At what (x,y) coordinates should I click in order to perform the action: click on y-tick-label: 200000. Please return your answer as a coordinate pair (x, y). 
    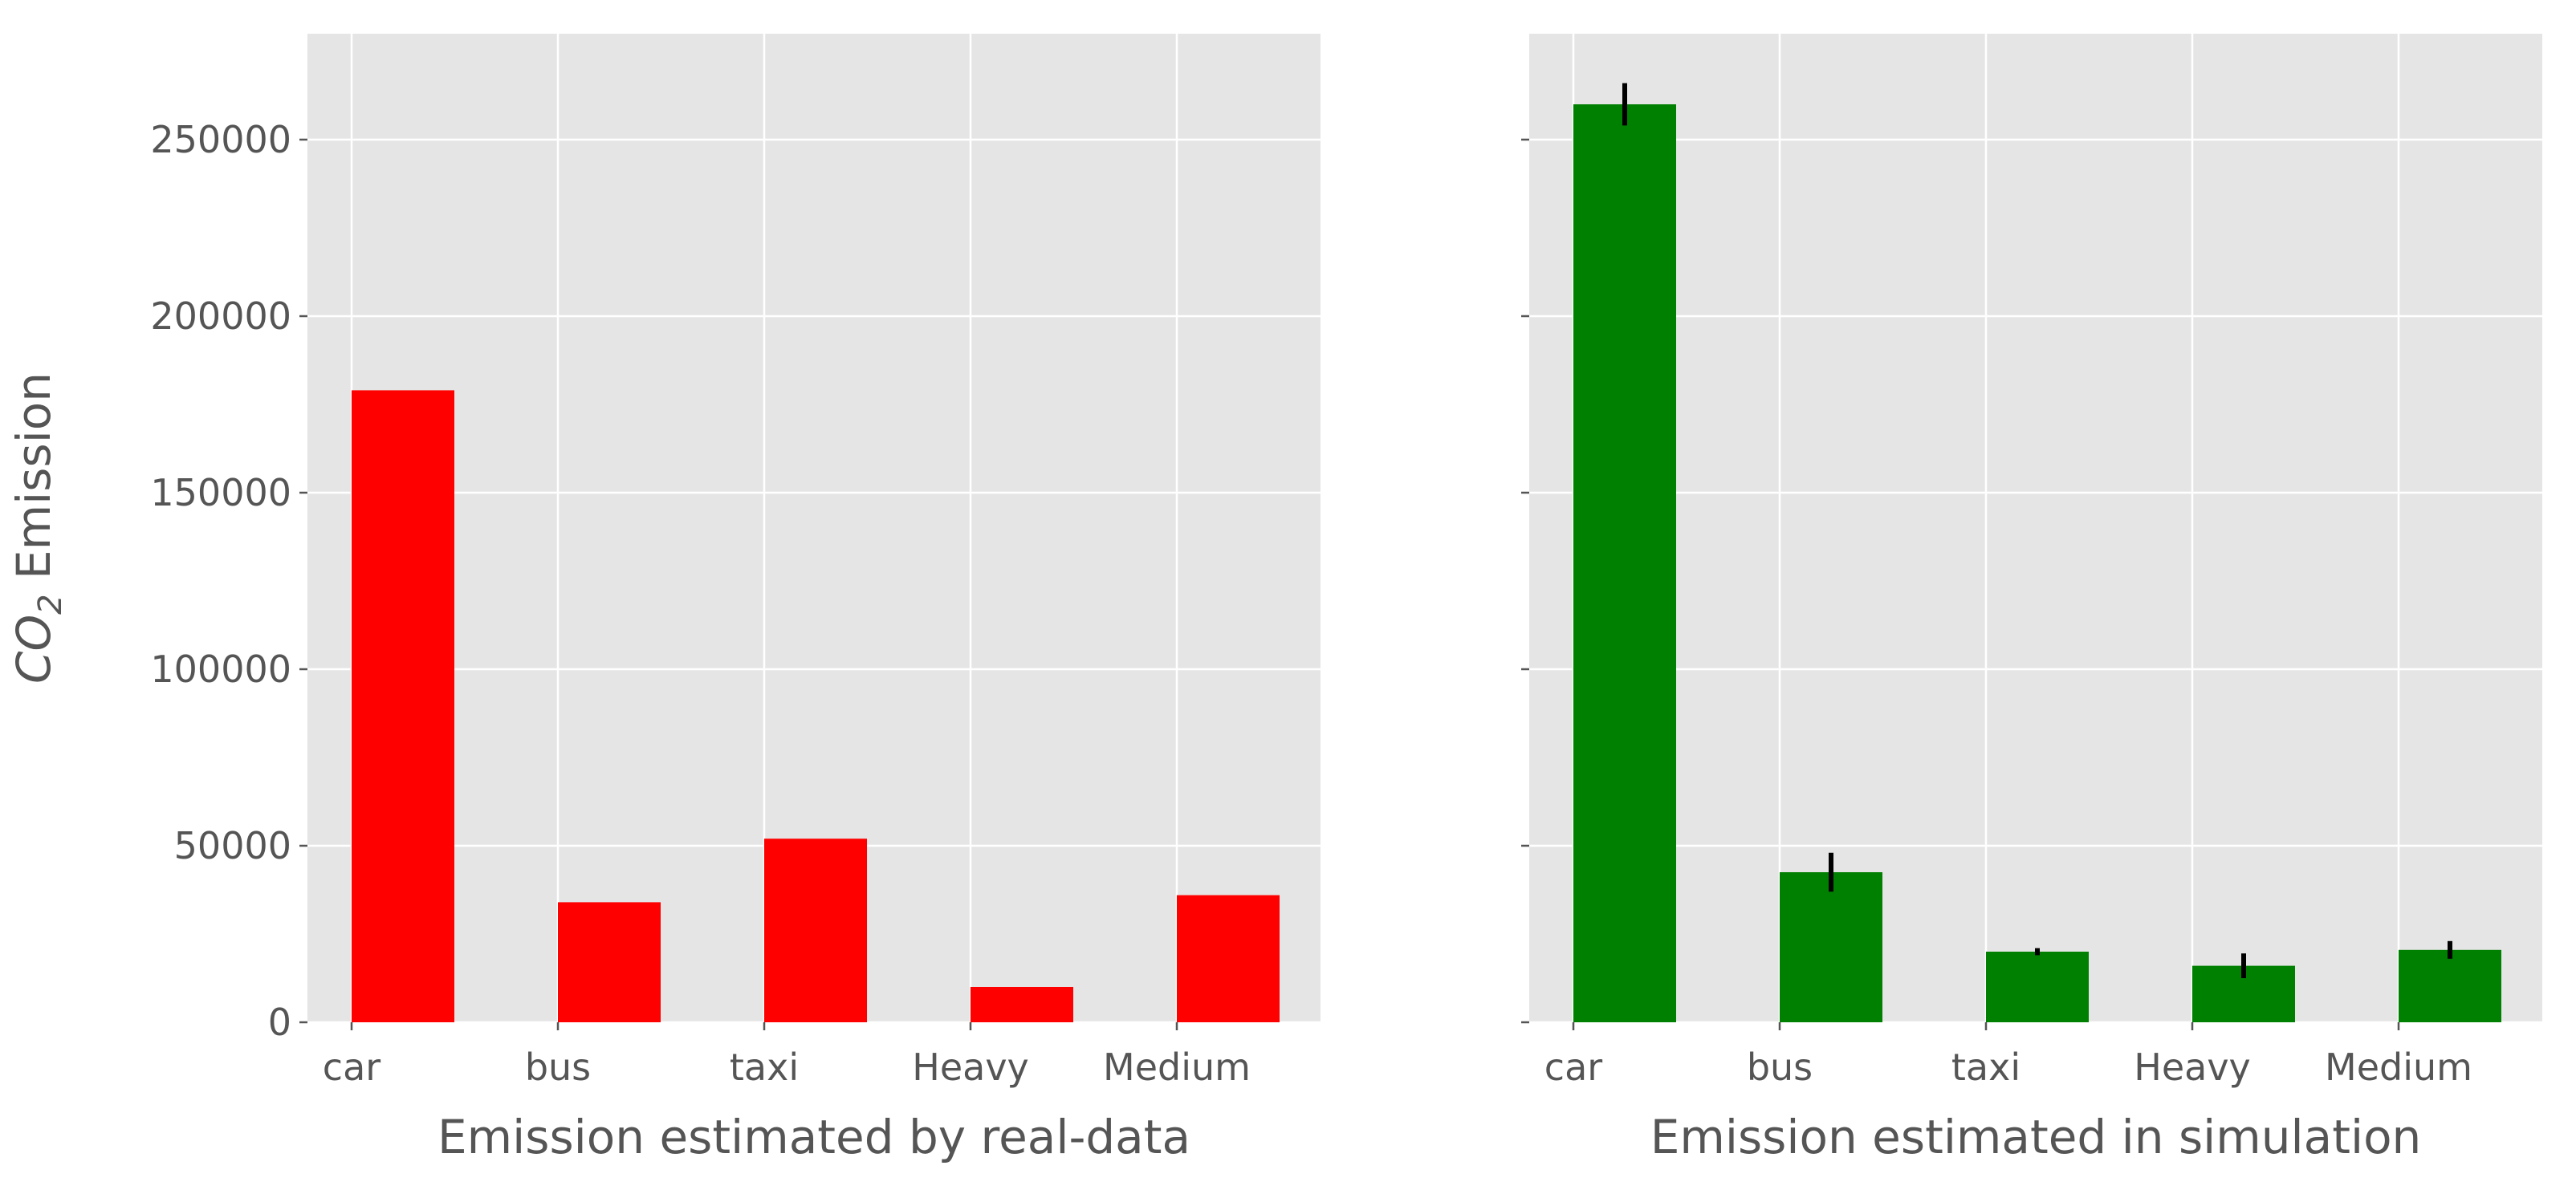
    Looking at the image, I should click on (220, 316).